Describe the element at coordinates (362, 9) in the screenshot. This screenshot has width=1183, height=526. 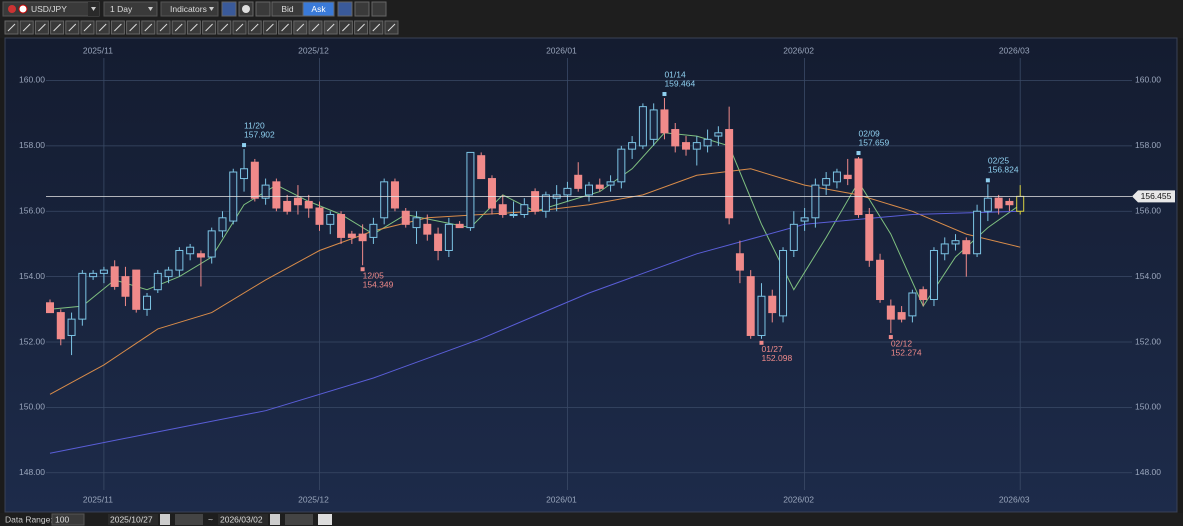
I see `zoom-out-button` at that location.